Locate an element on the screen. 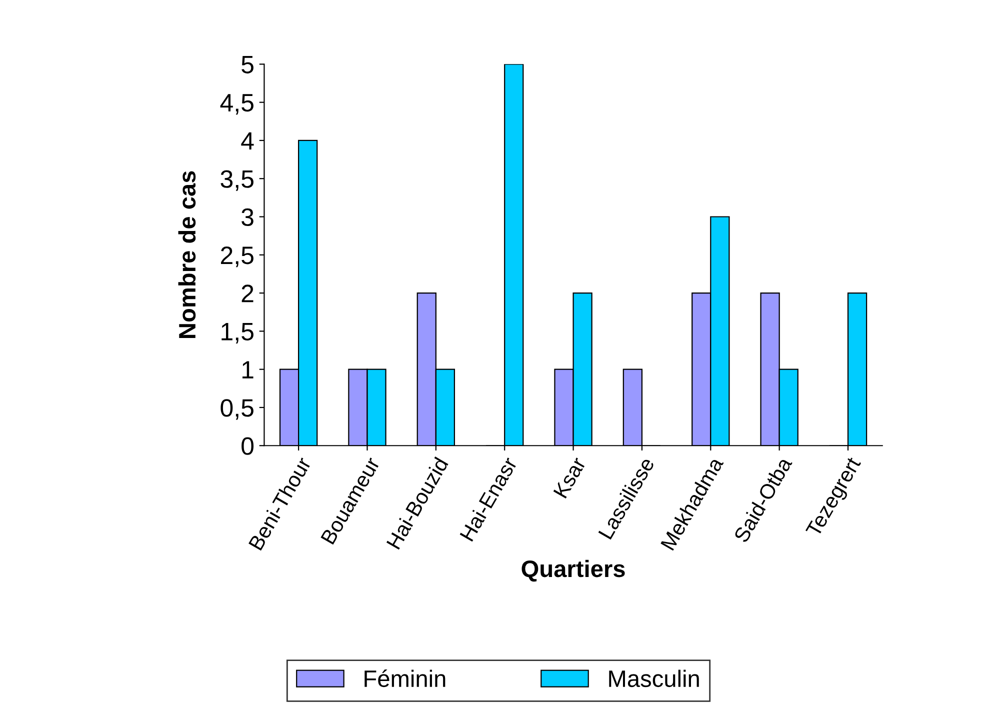 The image size is (997, 713). y-tick-label: 0 is located at coordinates (248, 446).